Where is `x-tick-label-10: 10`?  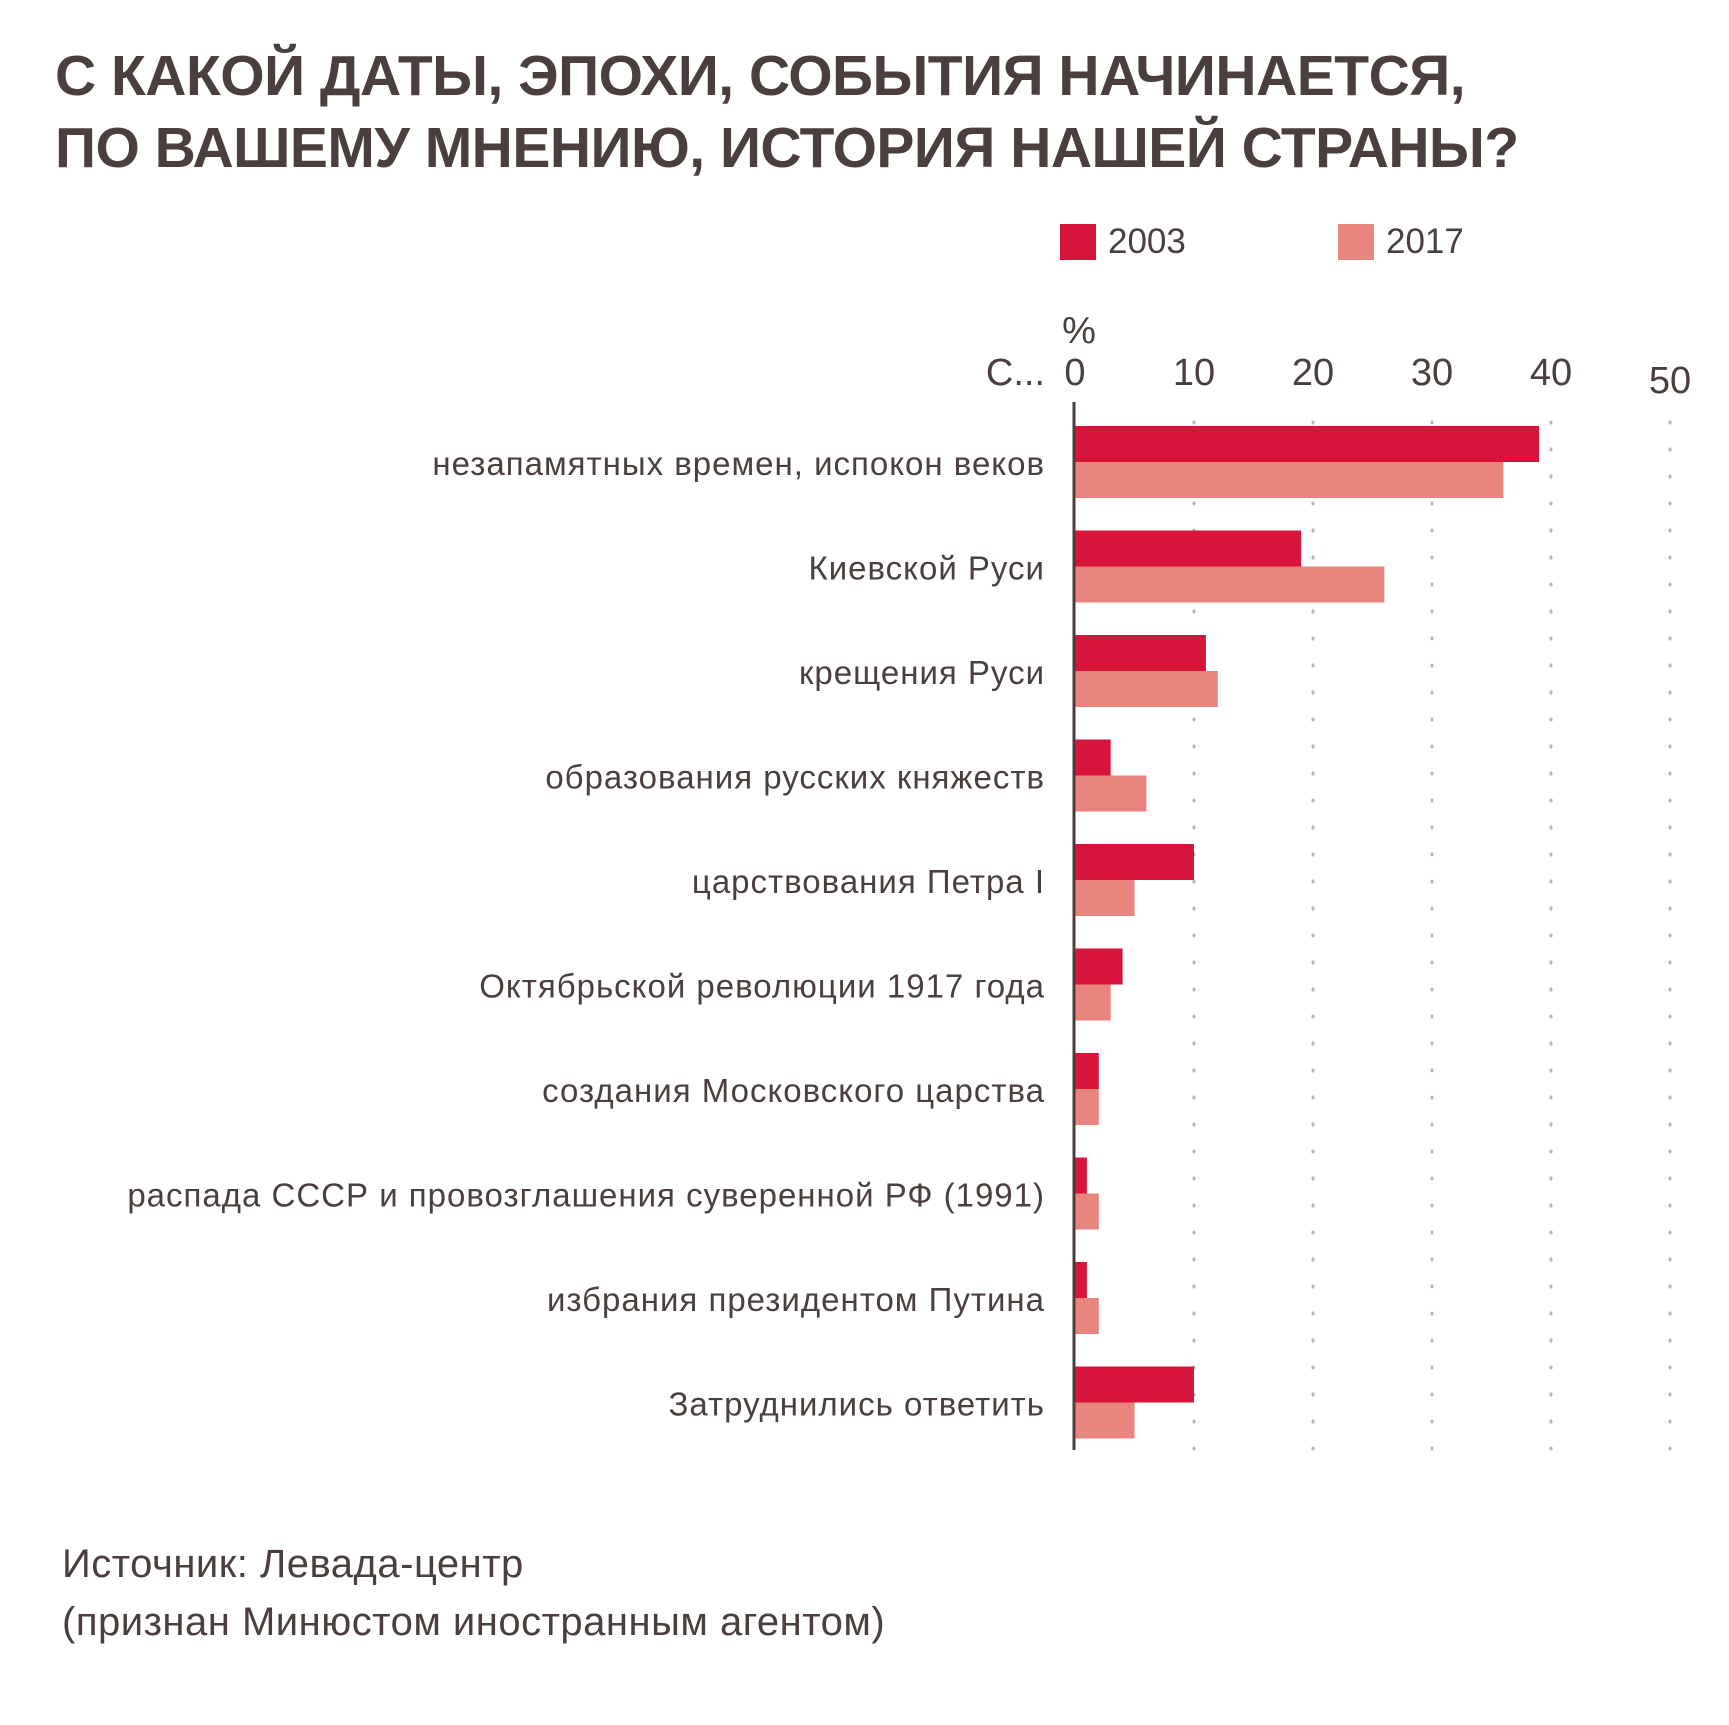 x-tick-label-10: 10 is located at coordinates (1194, 373).